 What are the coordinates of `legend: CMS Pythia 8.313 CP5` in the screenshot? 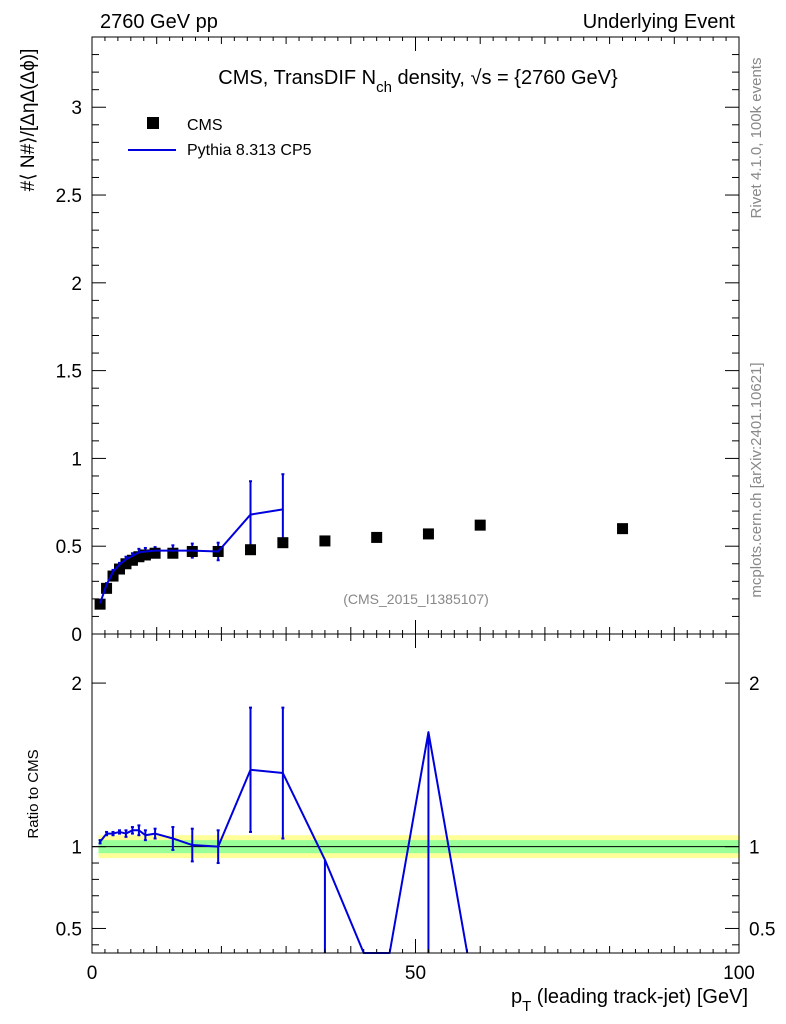 It's located at (220, 138).